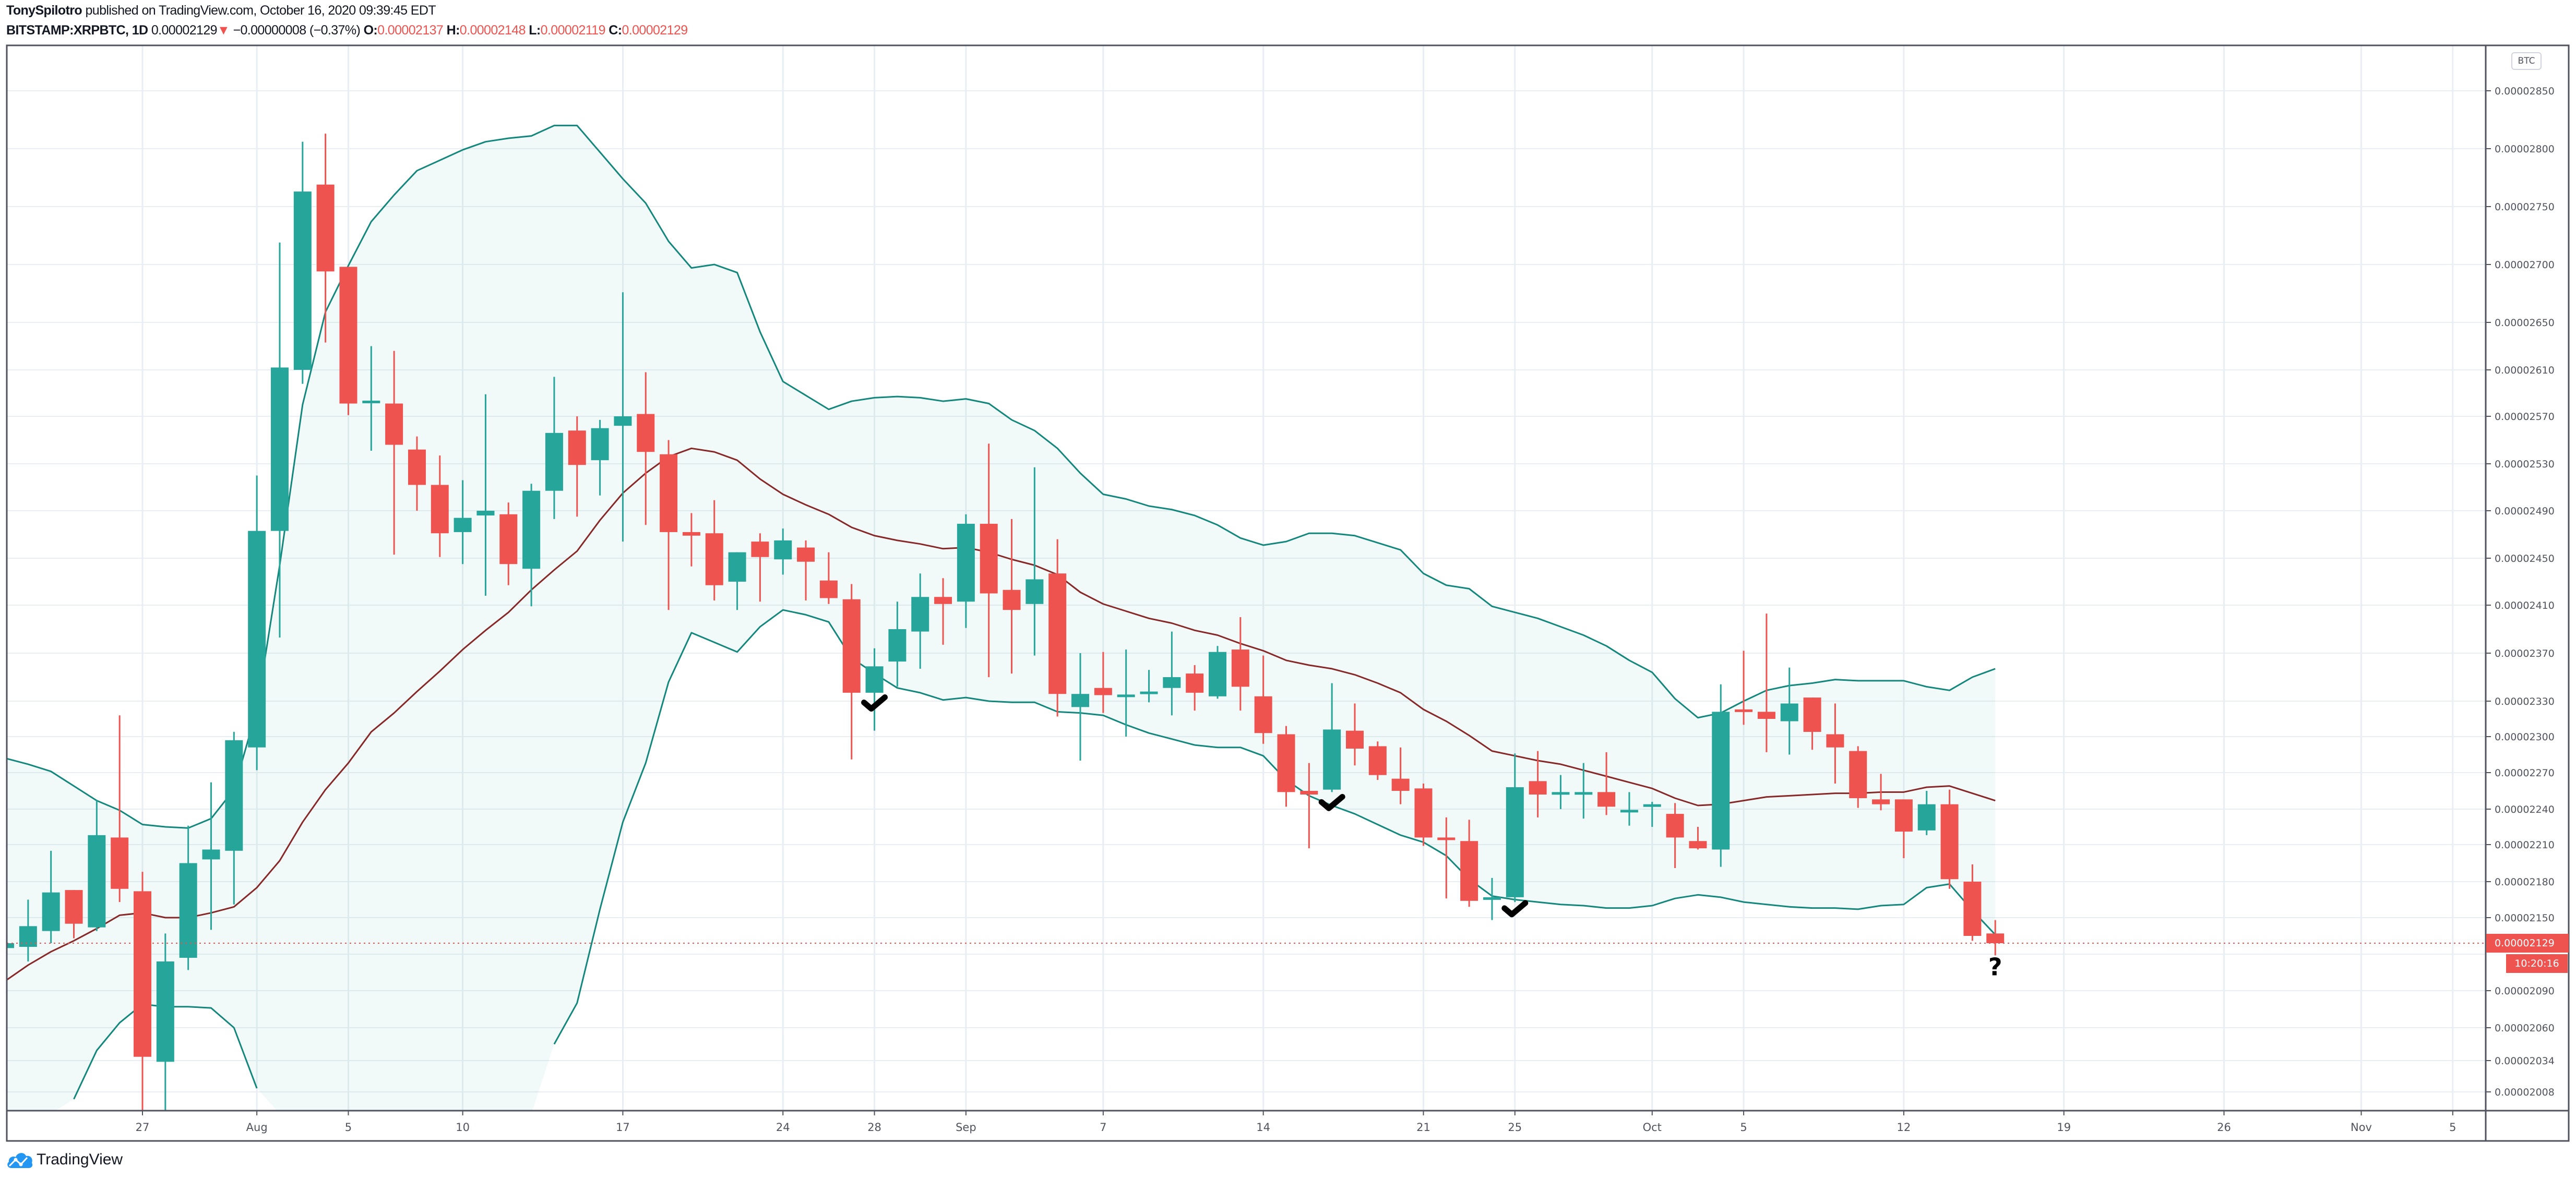 This screenshot has width=2576, height=1179. What do you see at coordinates (349, 1128) in the screenshot?
I see `time-tick-label: 5` at bounding box center [349, 1128].